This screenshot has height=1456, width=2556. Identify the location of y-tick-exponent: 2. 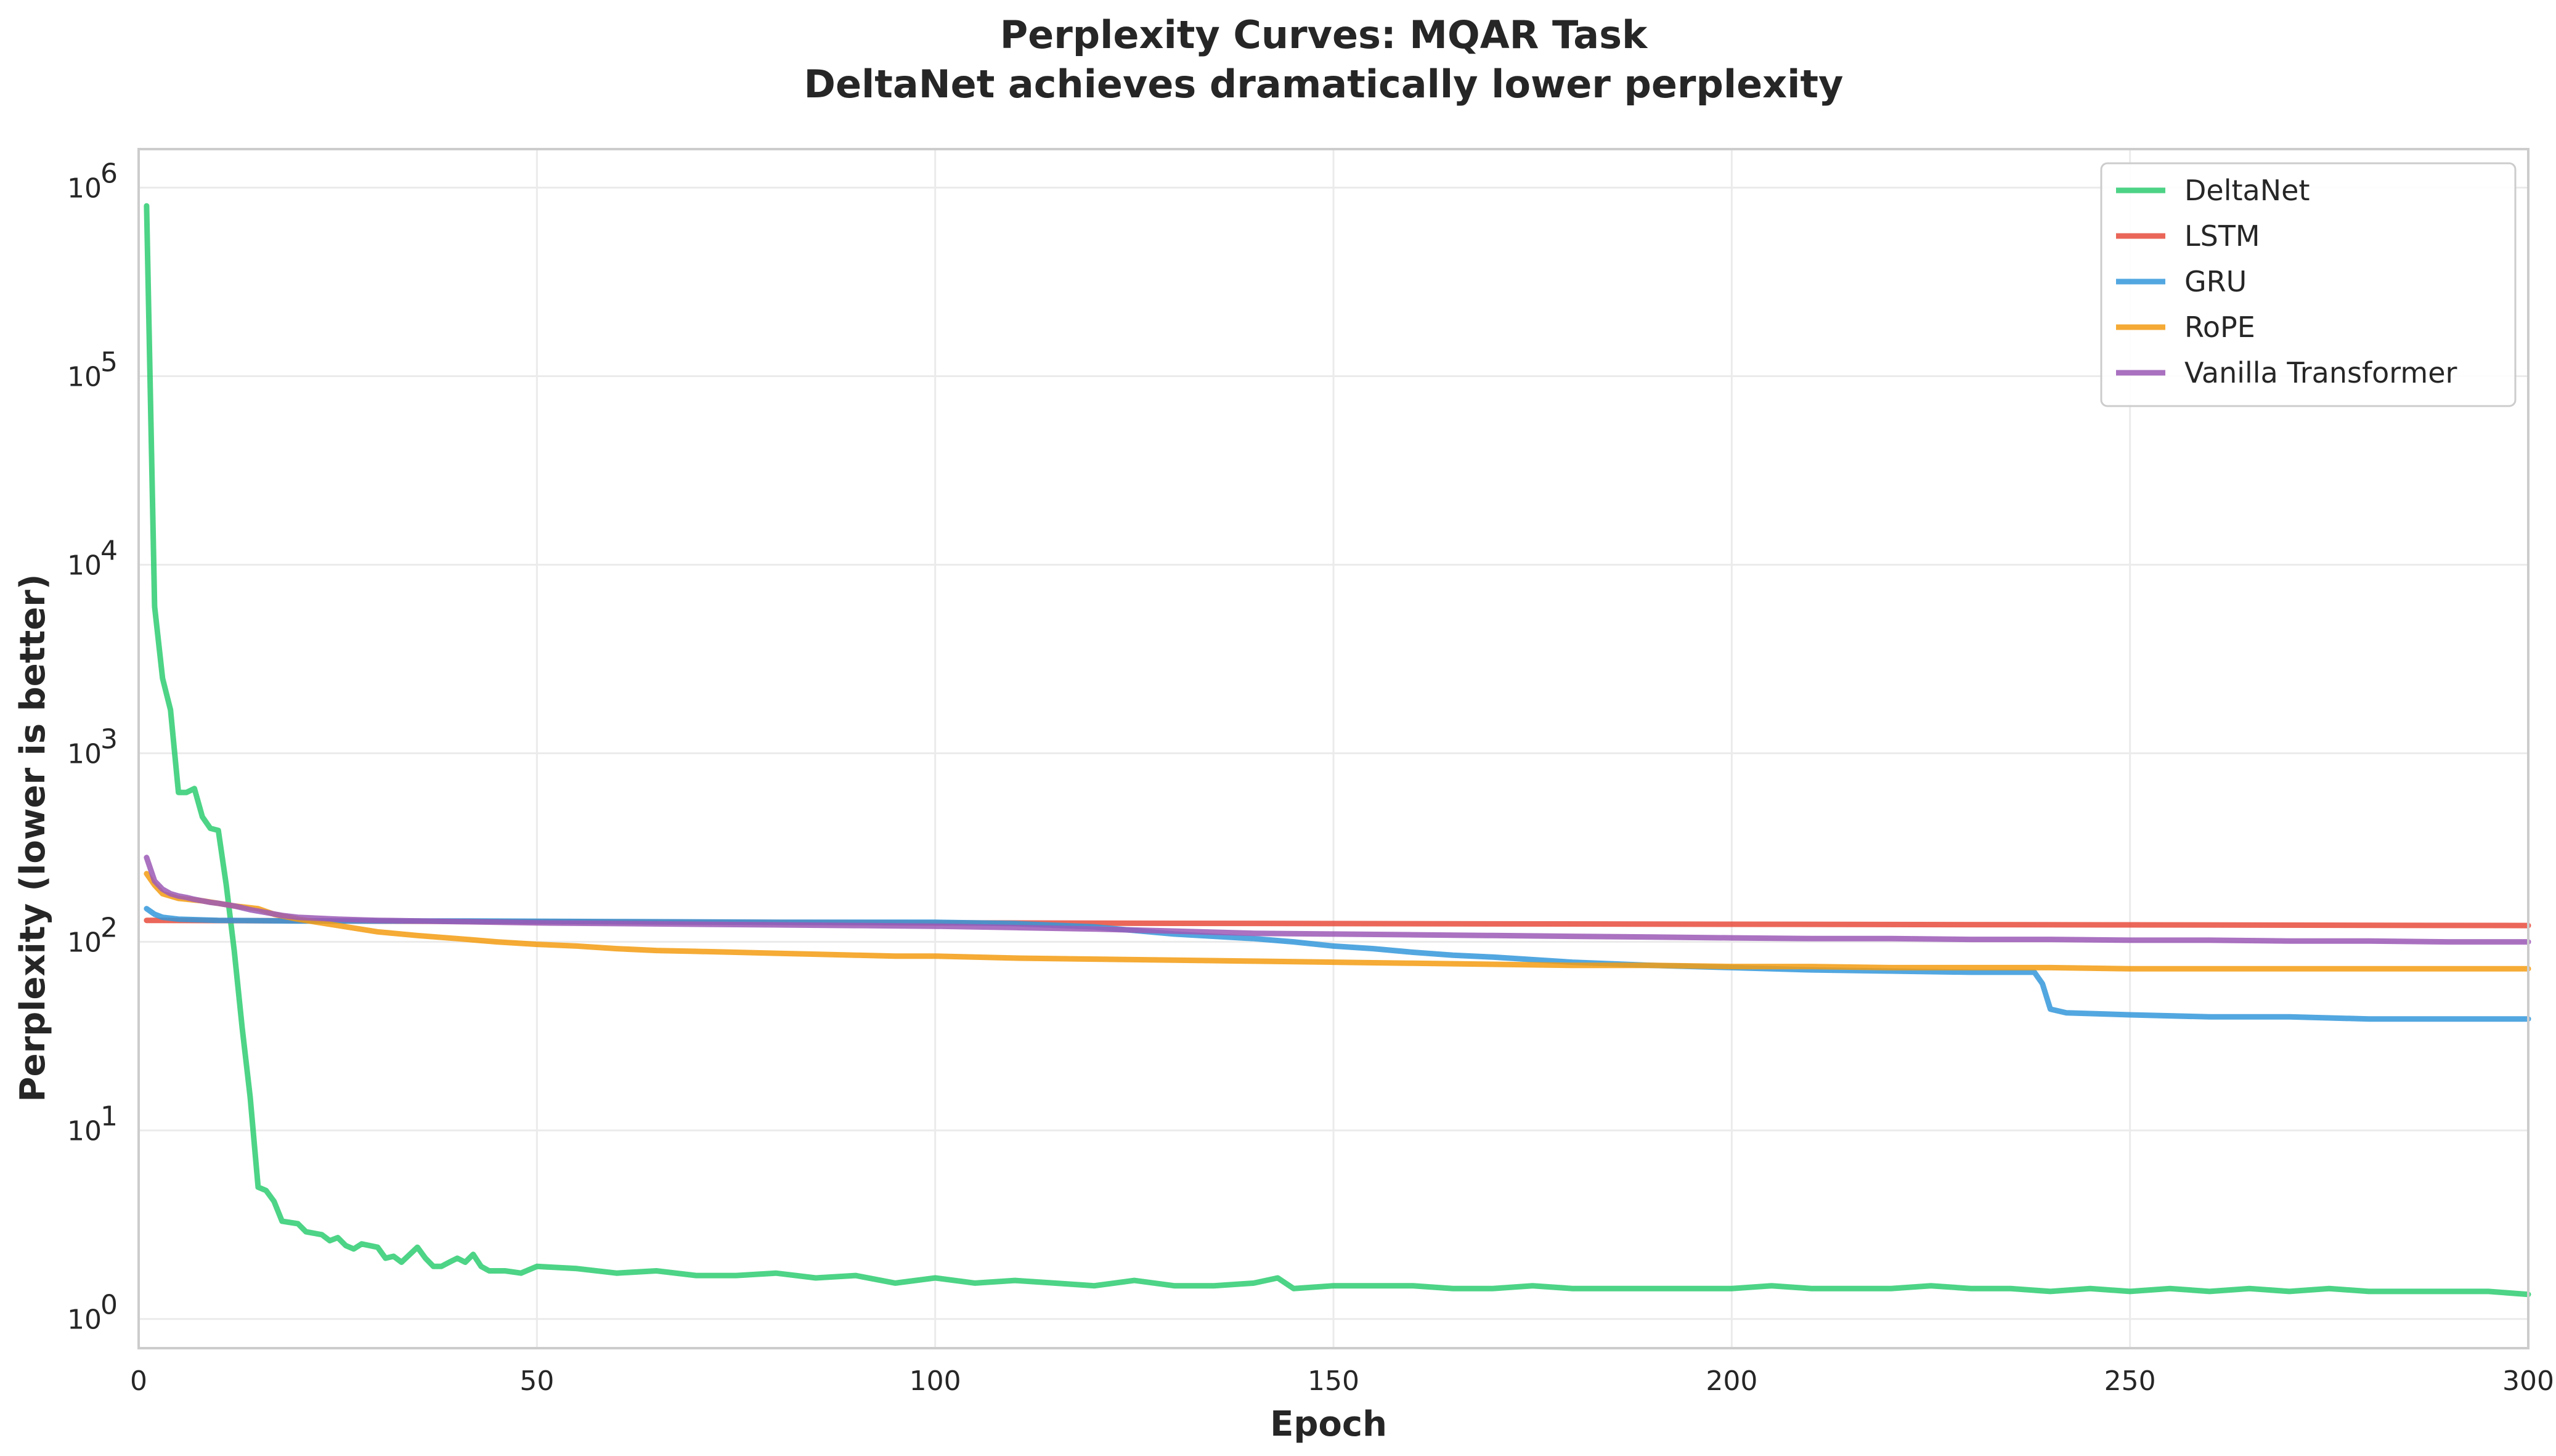
(109, 928).